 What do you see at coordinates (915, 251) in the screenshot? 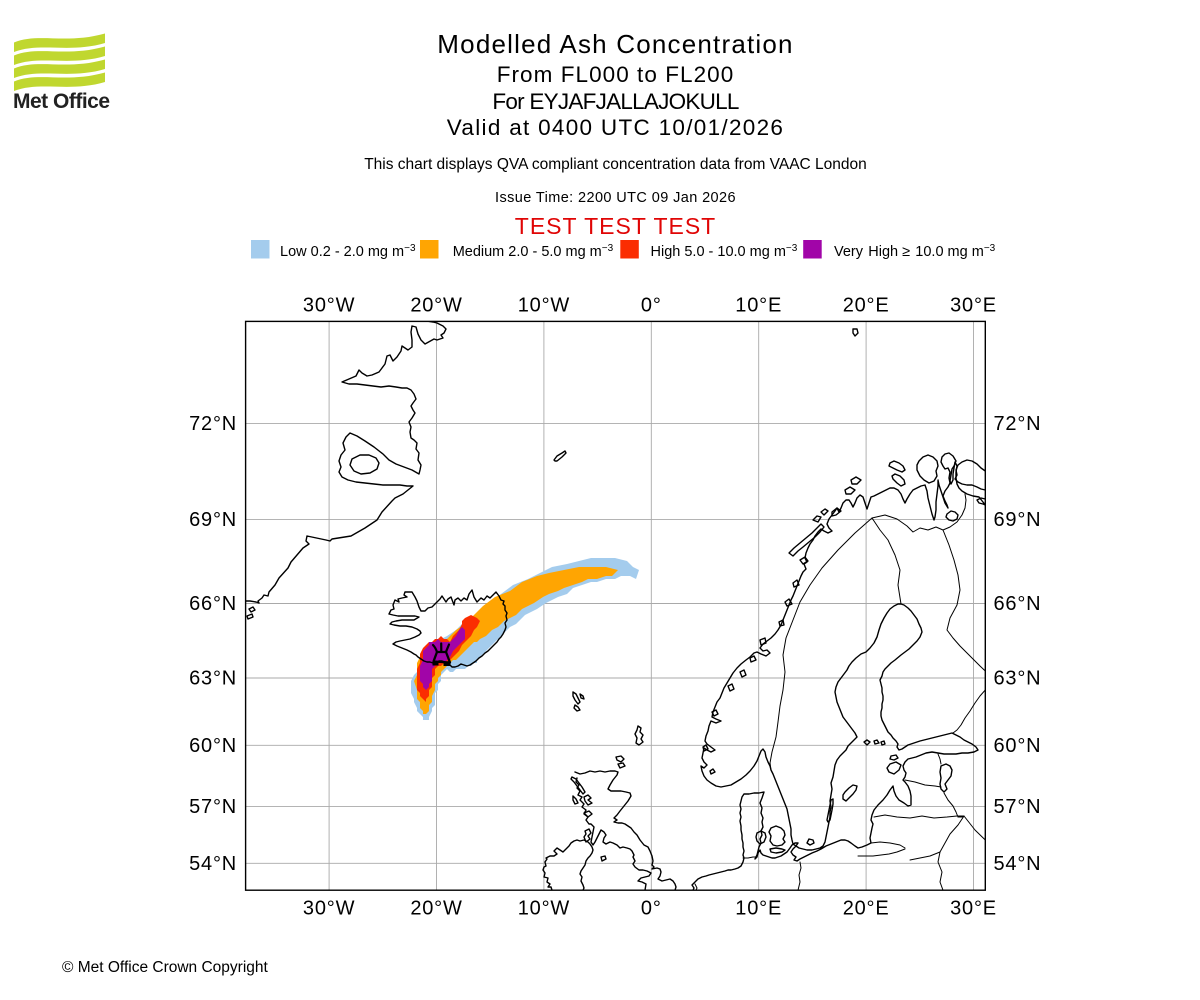
I see `svg-text: Very High ≥ 10.0 mg m−3` at bounding box center [915, 251].